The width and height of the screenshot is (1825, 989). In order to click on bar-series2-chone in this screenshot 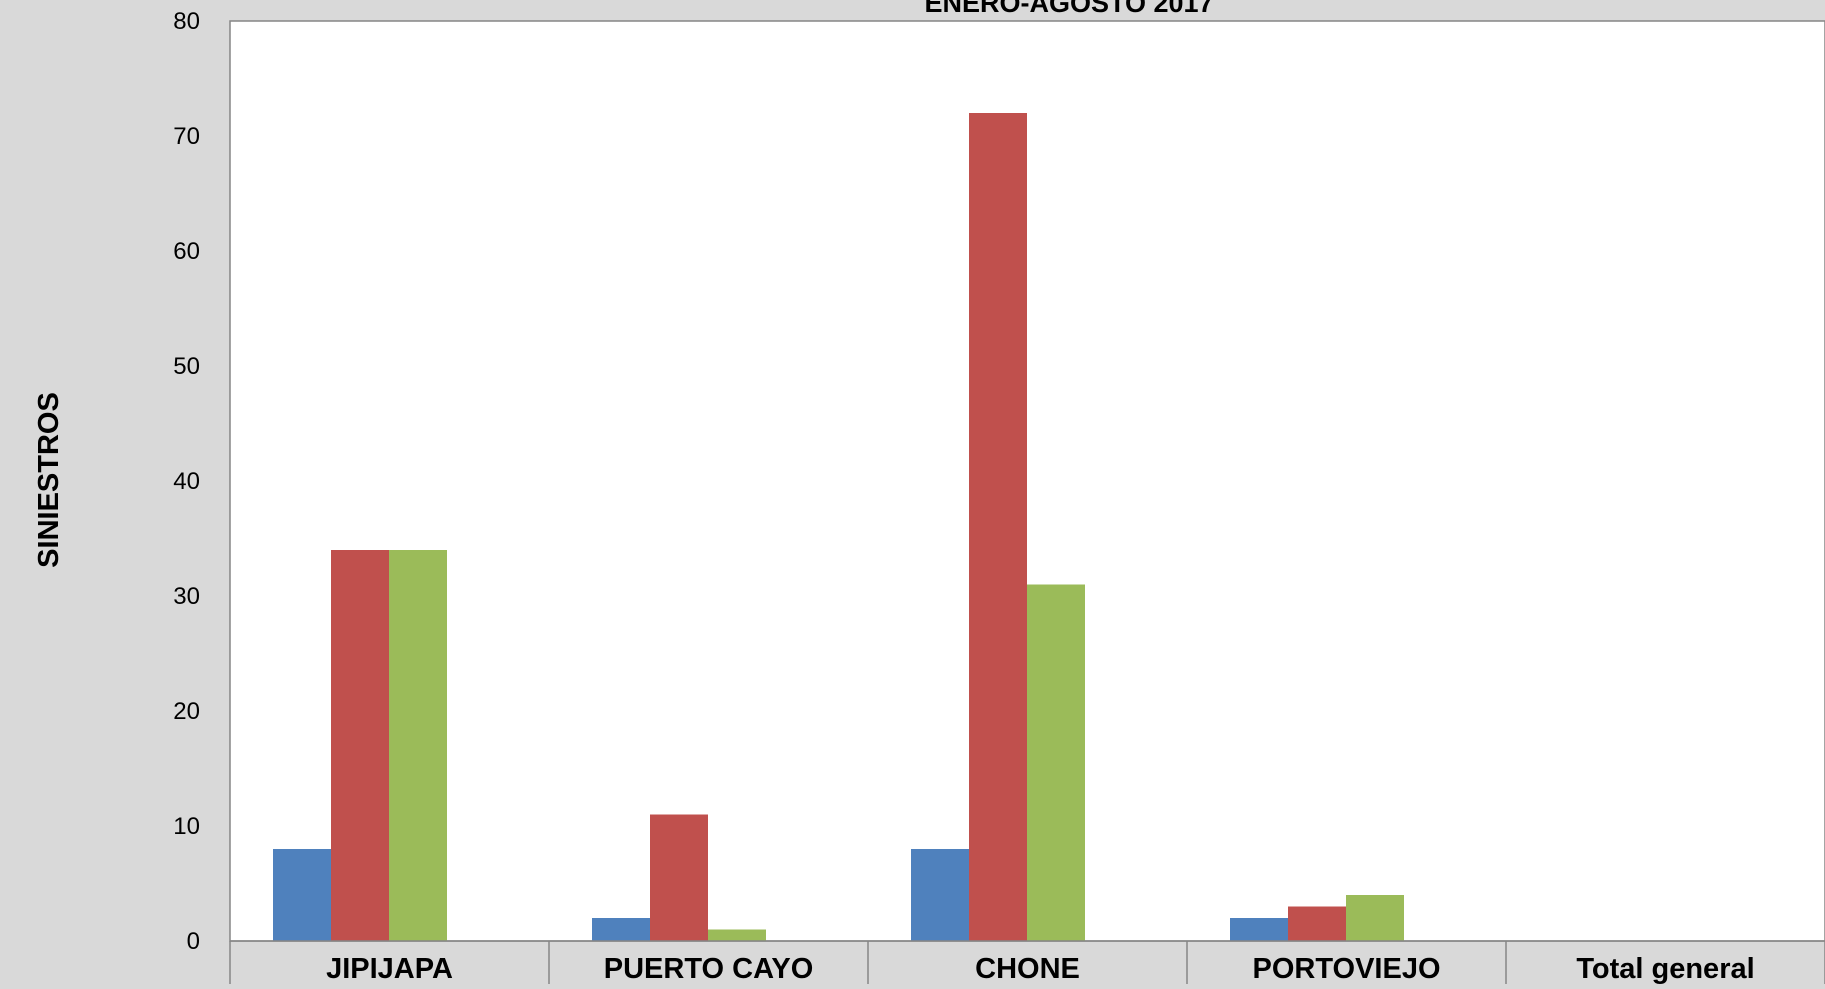, I will do `click(998, 527)`.